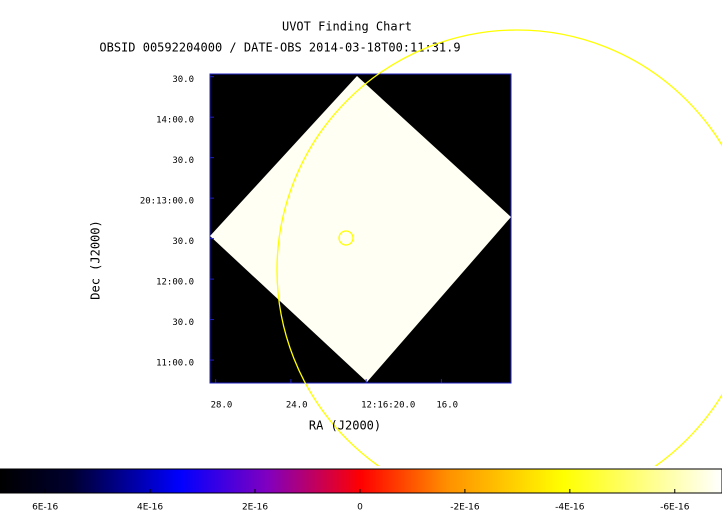 Image resolution: width=722 pixels, height=511 pixels. Describe the element at coordinates (675, 507) in the screenshot. I see `colorbar-tick-label: -6E-16` at that location.